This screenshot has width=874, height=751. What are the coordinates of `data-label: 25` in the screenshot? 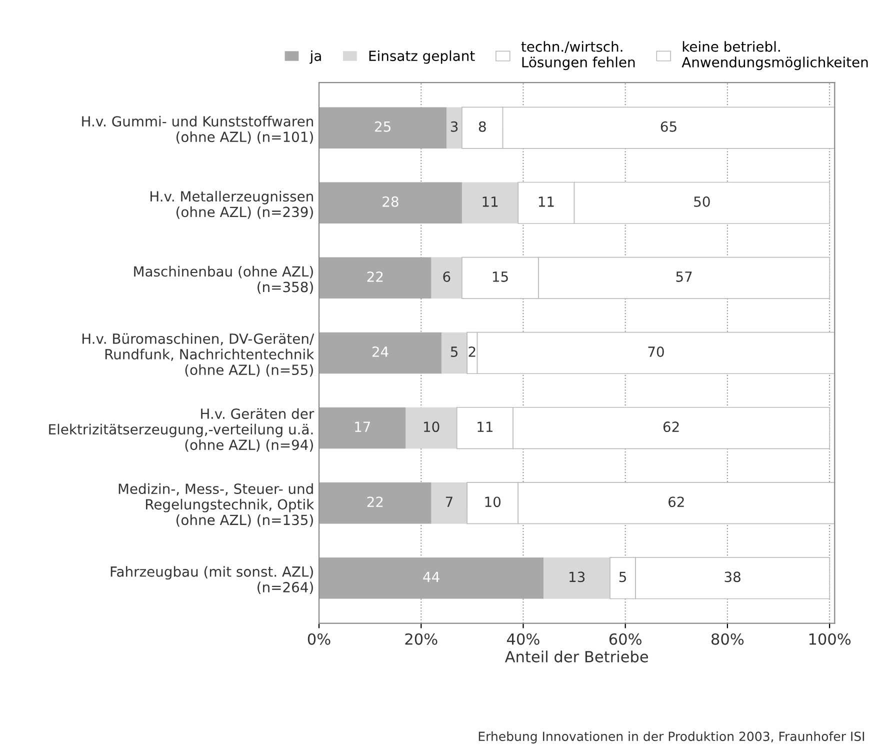 It's located at (382, 126).